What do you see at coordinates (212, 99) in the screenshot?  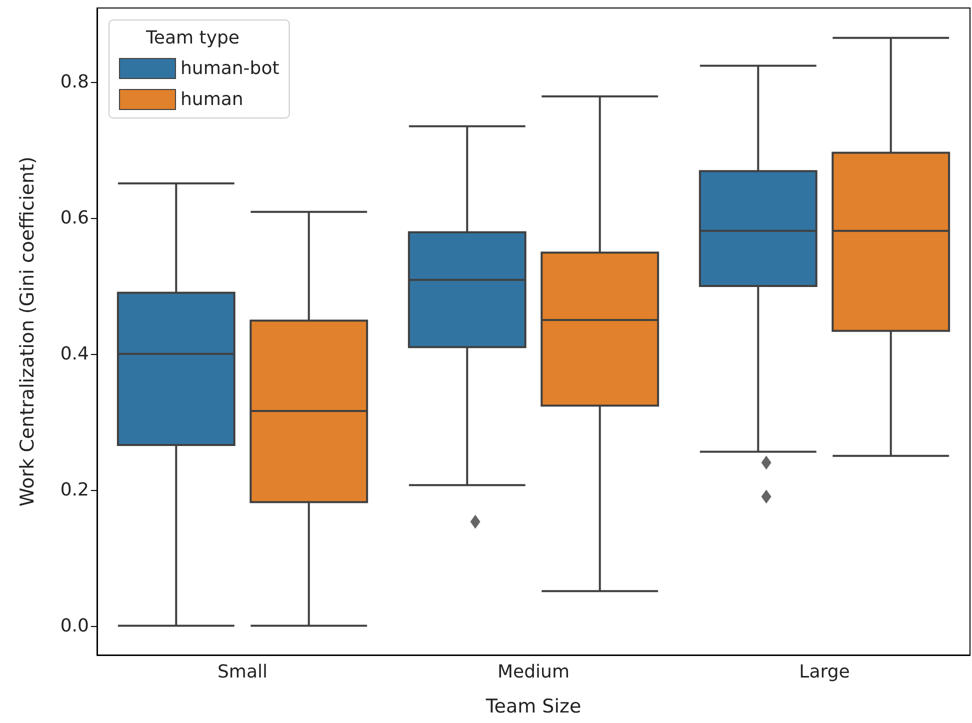 I see `legend-label: human` at bounding box center [212, 99].